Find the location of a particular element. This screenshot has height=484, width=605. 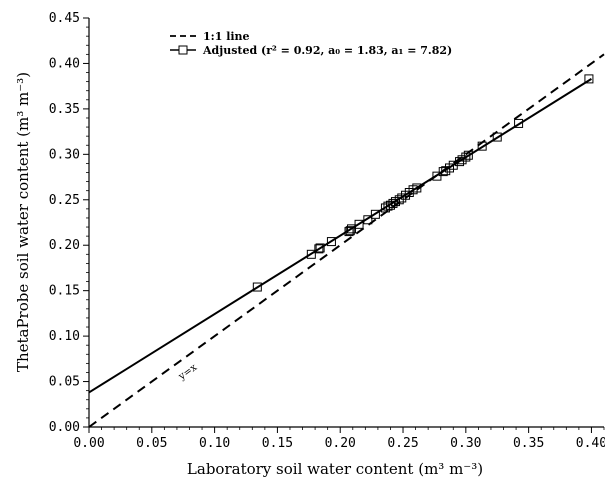

x-tick-label-7: 0.35 is located at coordinates (528, 443).